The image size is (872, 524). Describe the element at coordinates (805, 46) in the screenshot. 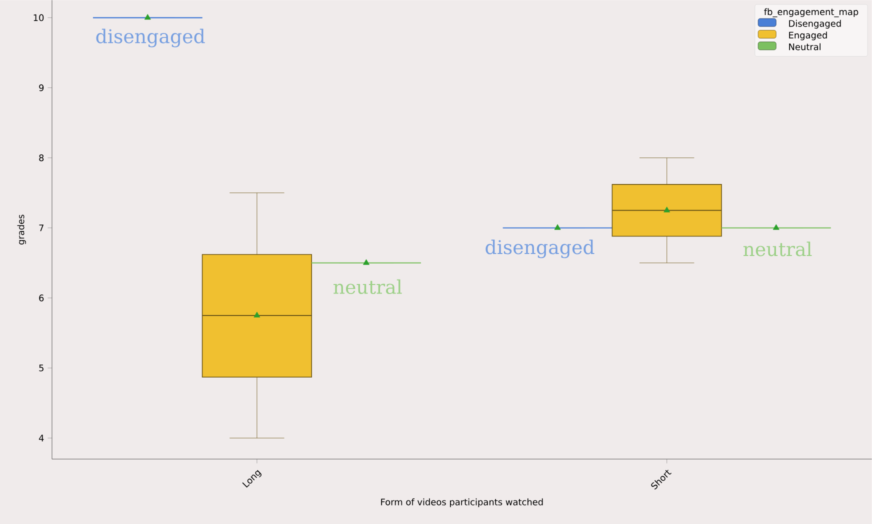

I see `legend-label: Neutral` at that location.